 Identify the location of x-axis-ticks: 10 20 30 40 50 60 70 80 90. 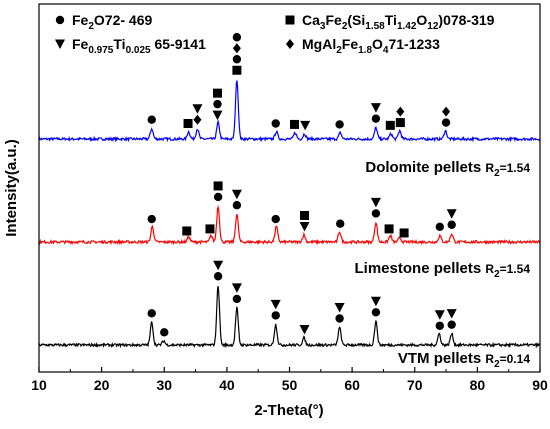
(289, 380).